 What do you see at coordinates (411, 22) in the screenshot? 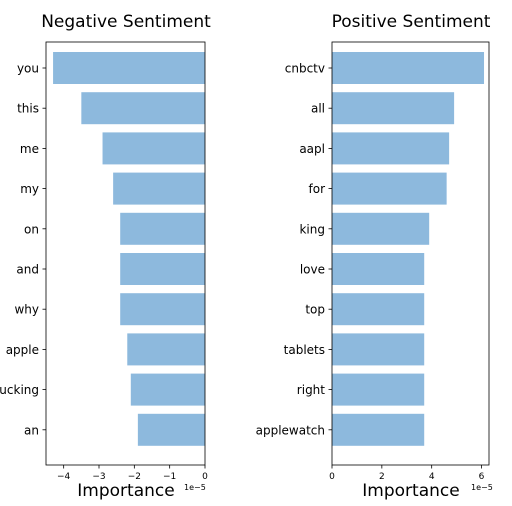
I see `positive-chart-title: Positive Sentiment` at bounding box center [411, 22].